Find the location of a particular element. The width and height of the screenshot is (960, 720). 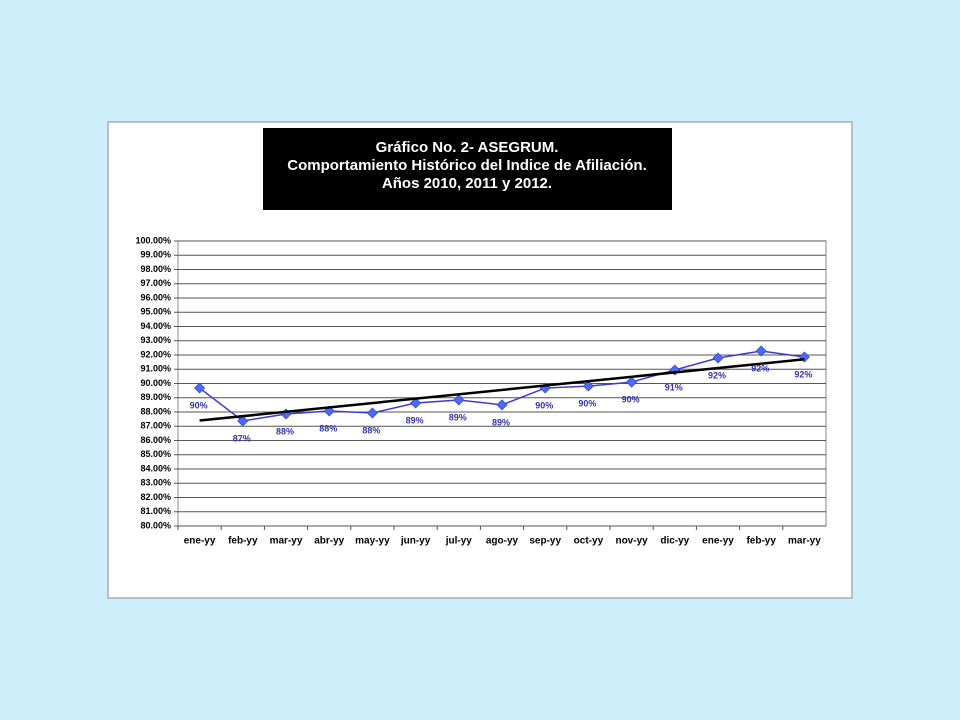

trendline is located at coordinates (502, 390).